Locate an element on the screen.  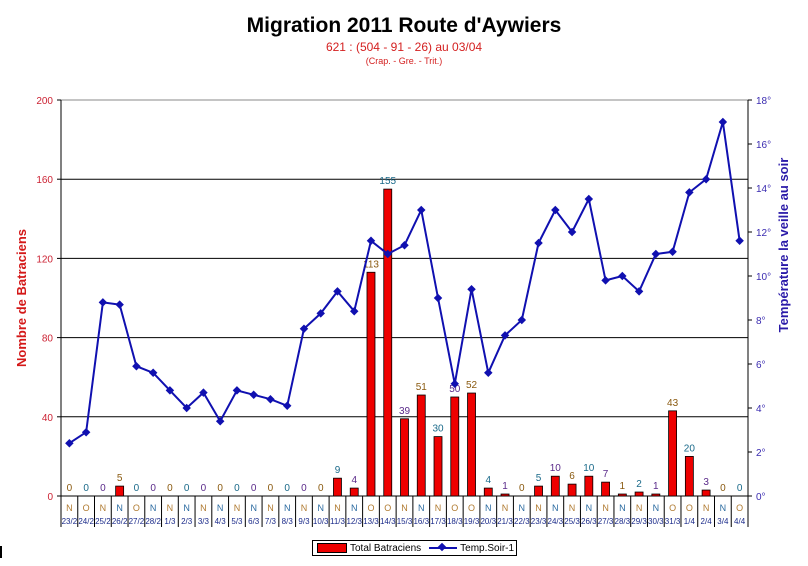
right-tick-label: 4° is located at coordinates (761, 409).